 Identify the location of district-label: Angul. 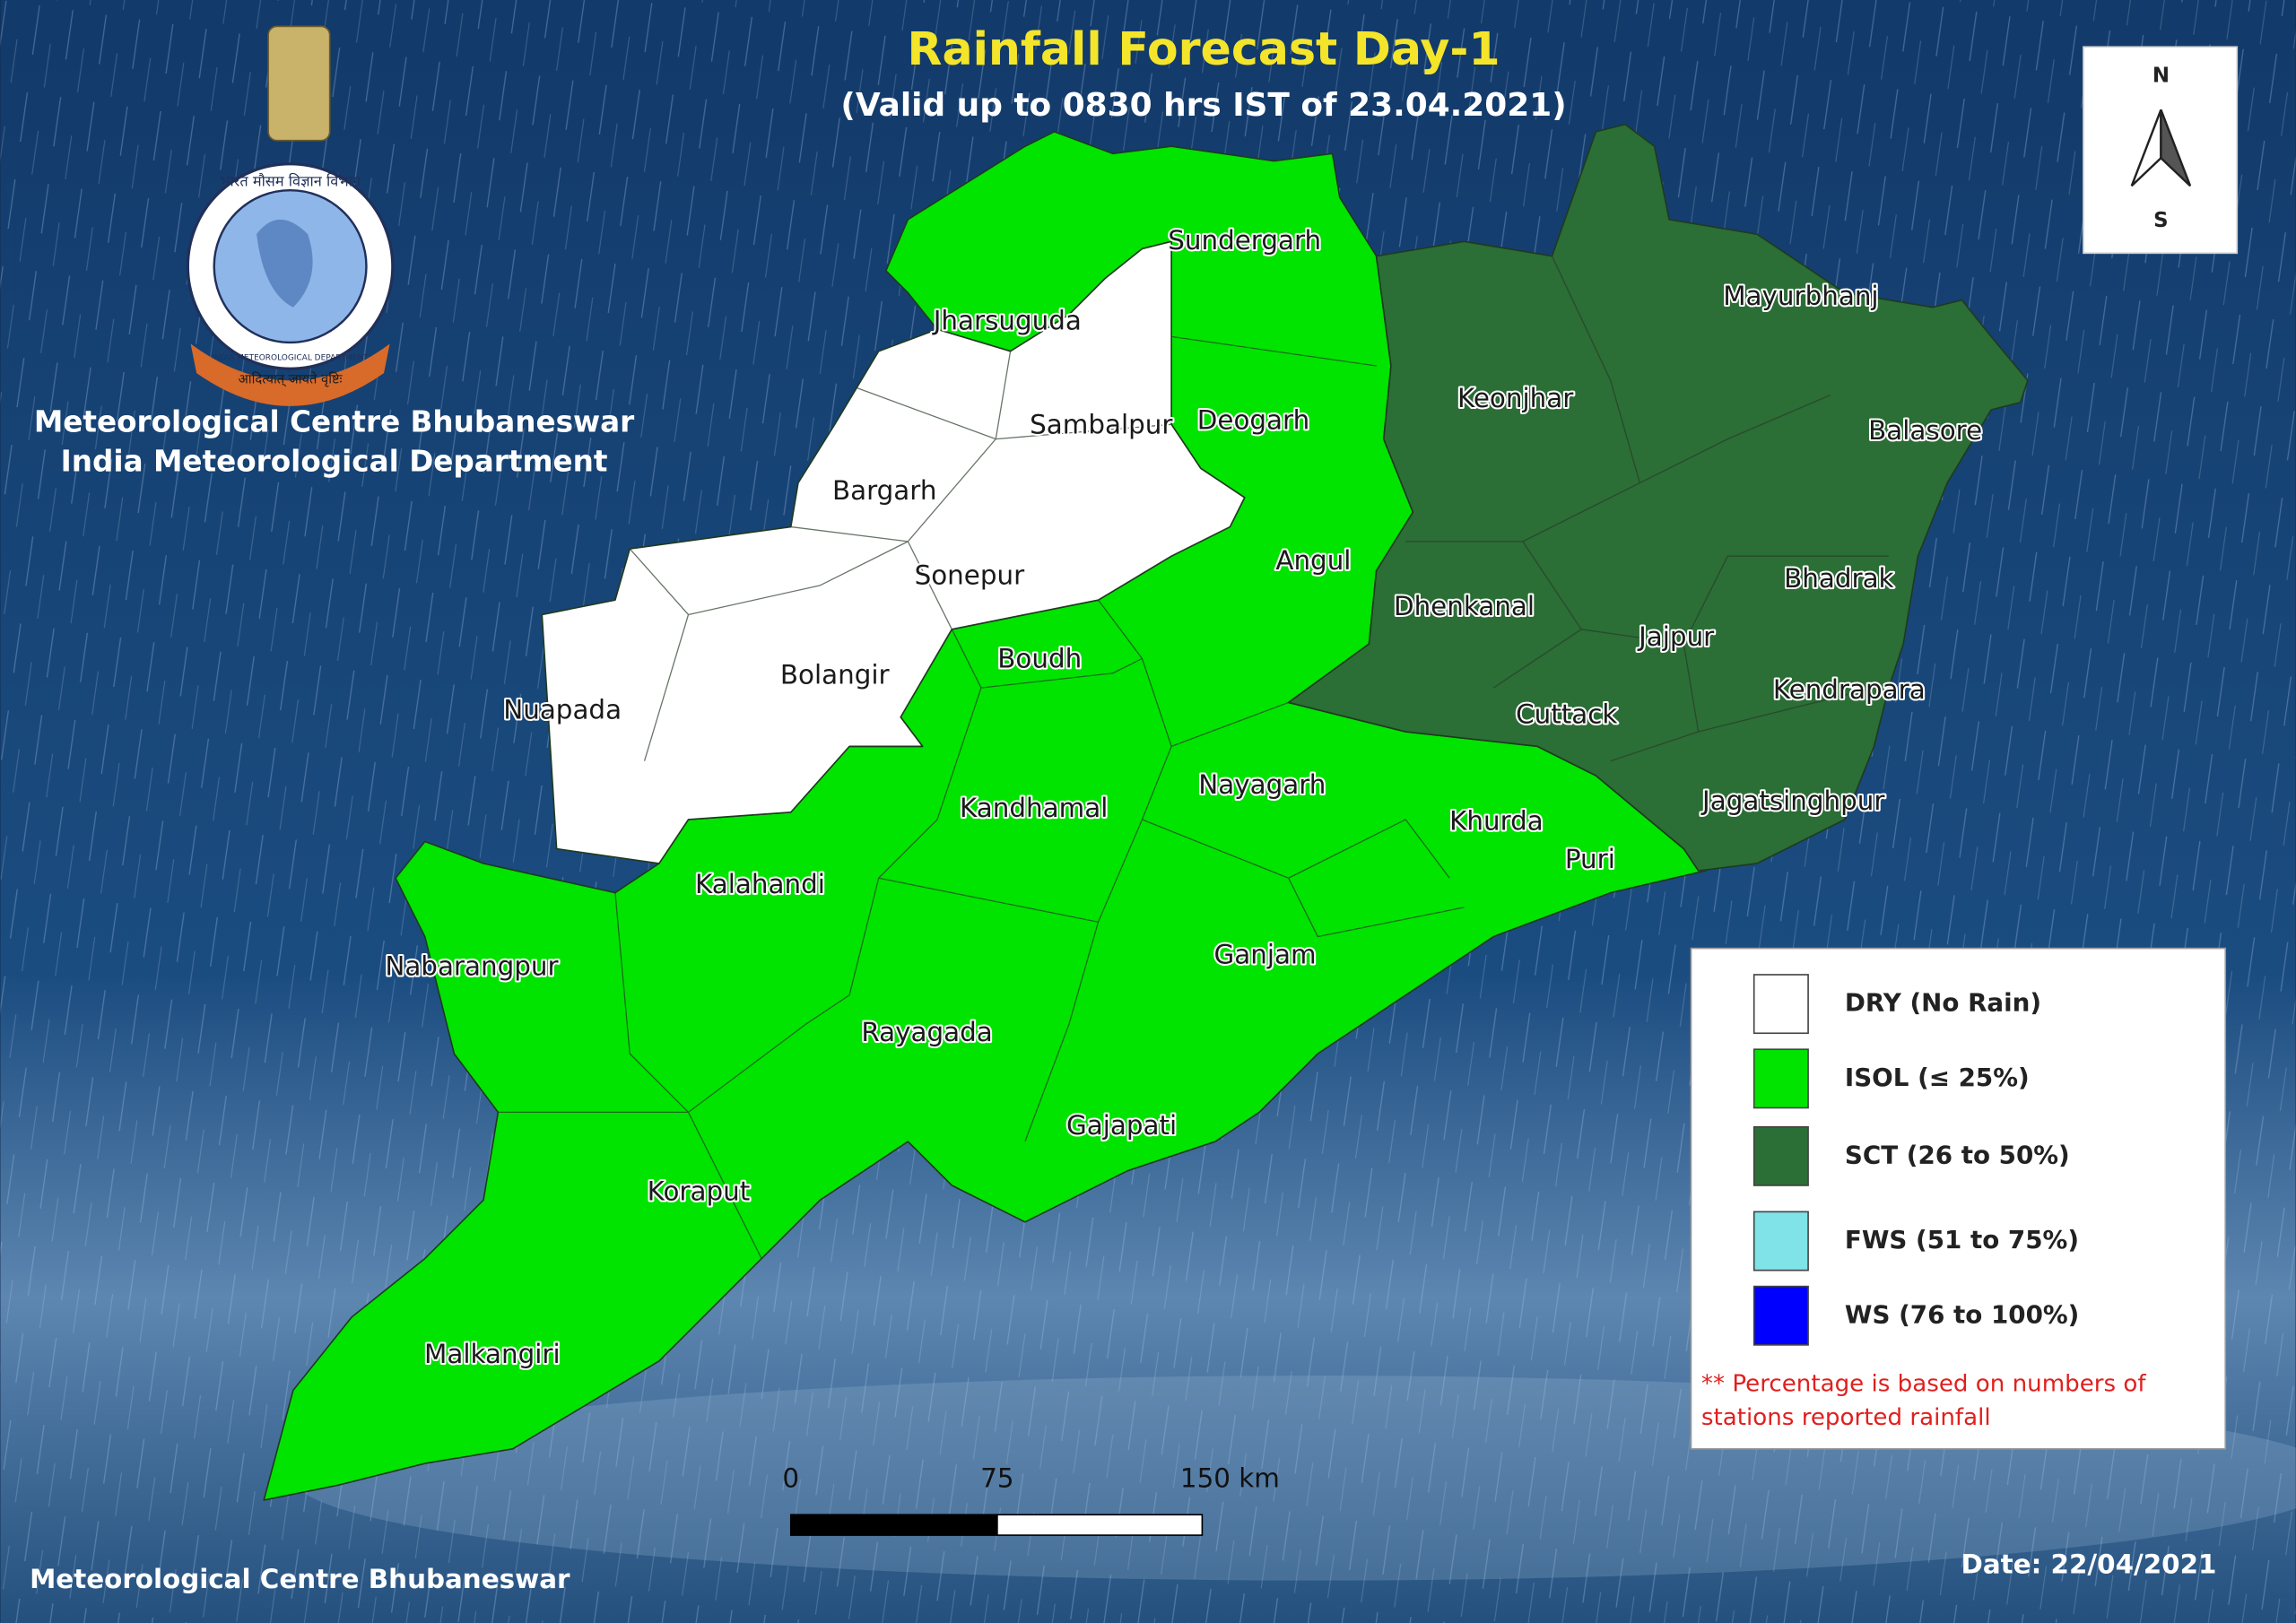
(1313, 560).